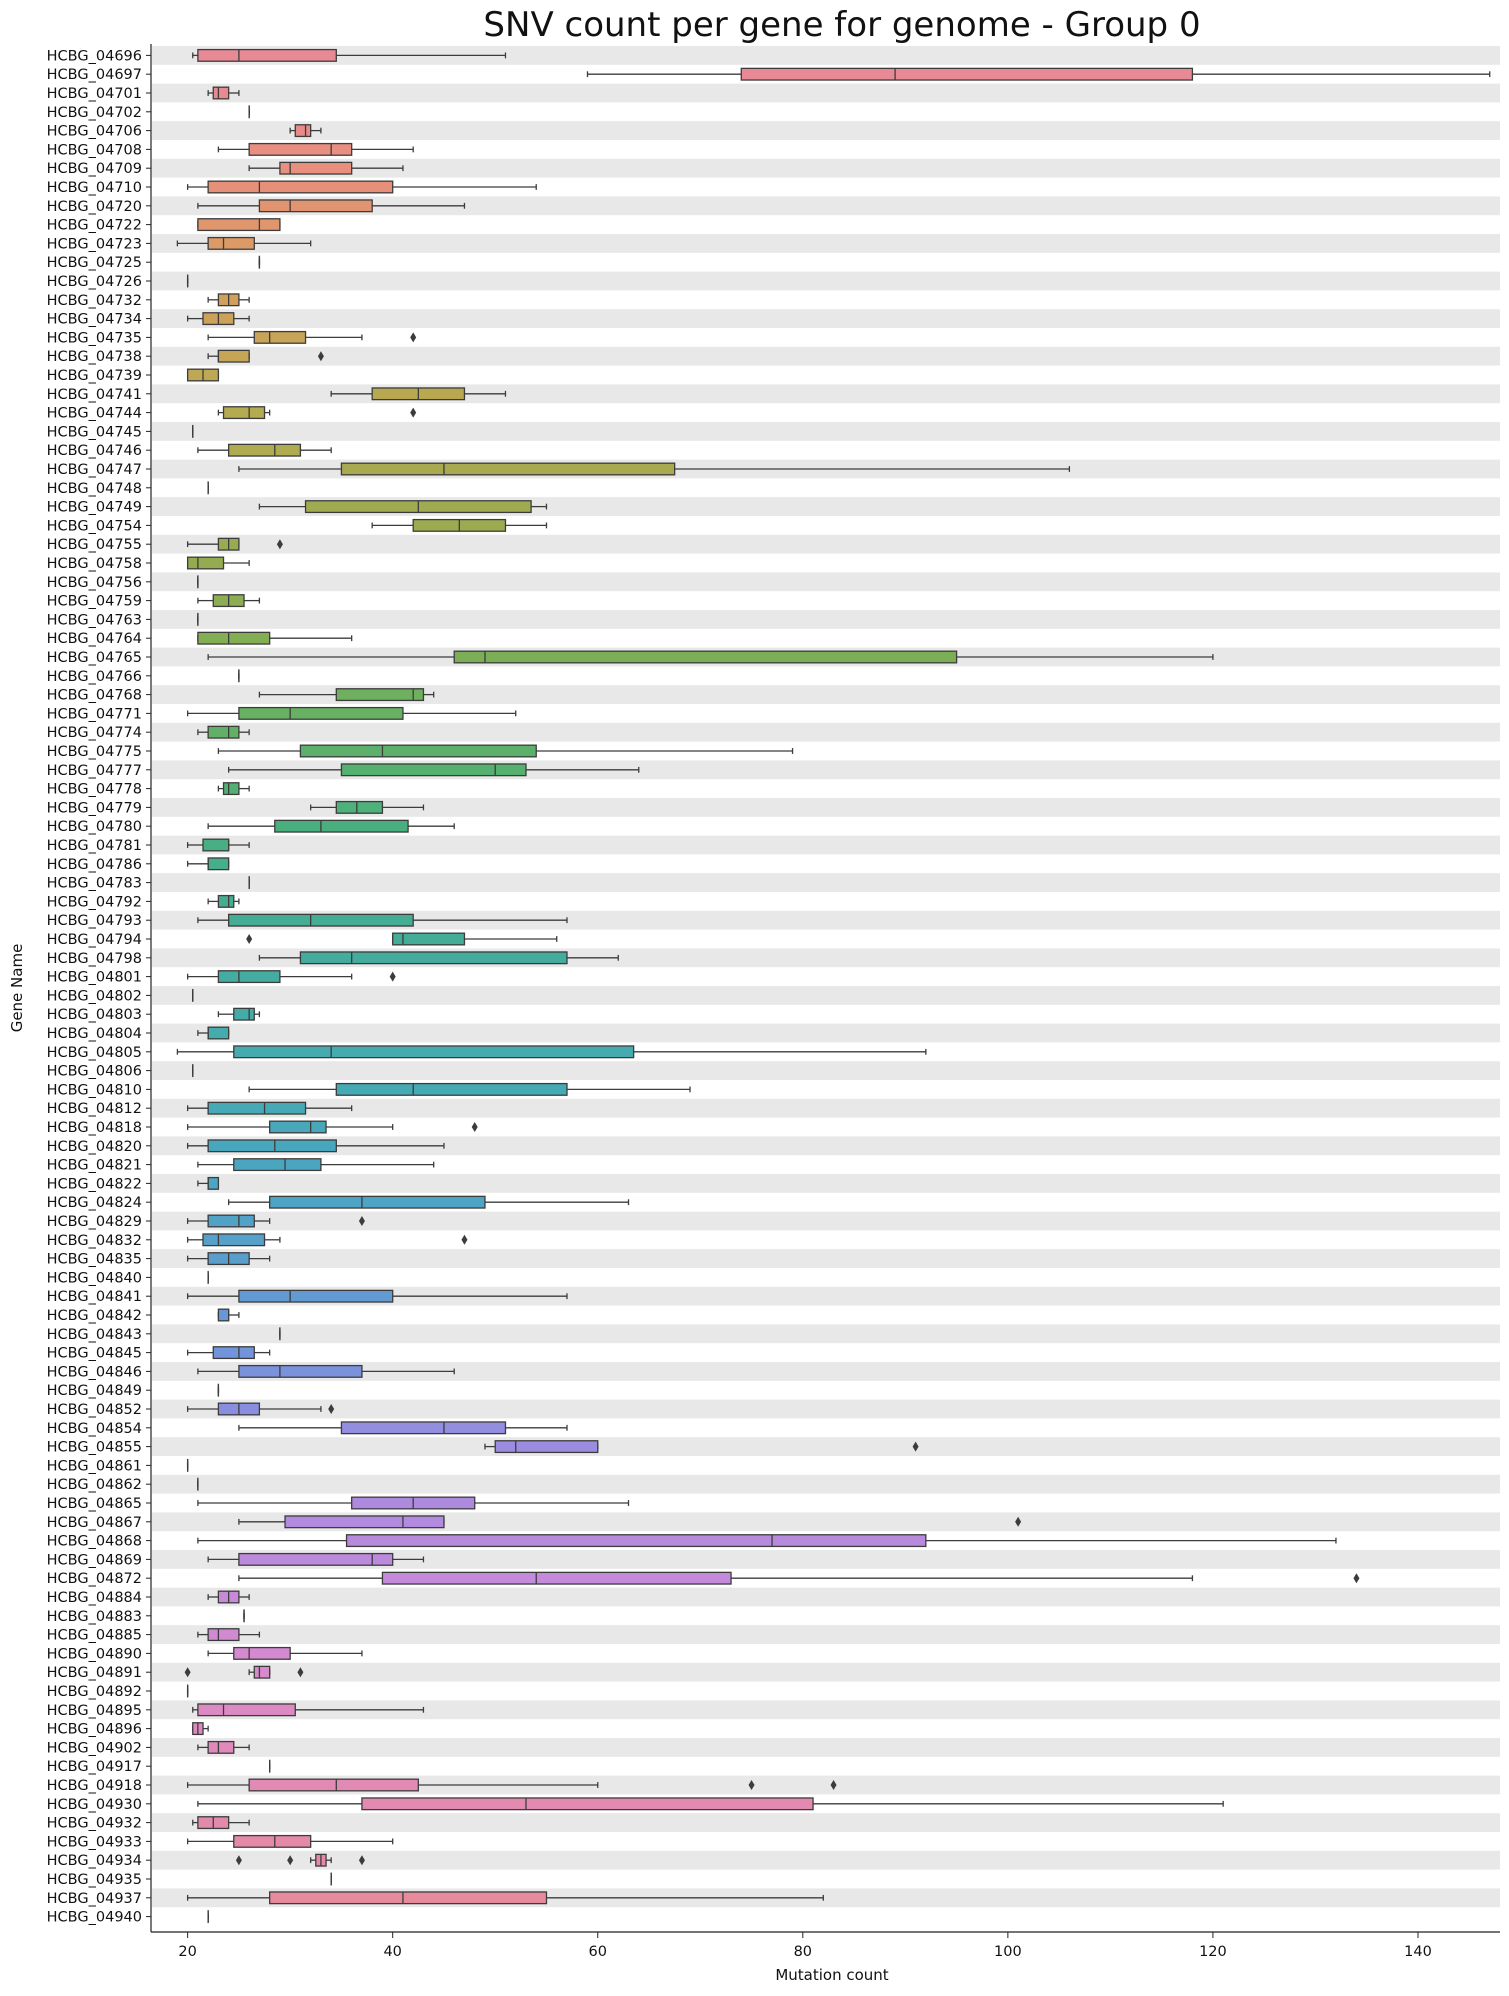 Image resolution: width=1509 pixels, height=1996 pixels. Describe the element at coordinates (598, 1952) in the screenshot. I see `x-tick-label: 60` at that location.